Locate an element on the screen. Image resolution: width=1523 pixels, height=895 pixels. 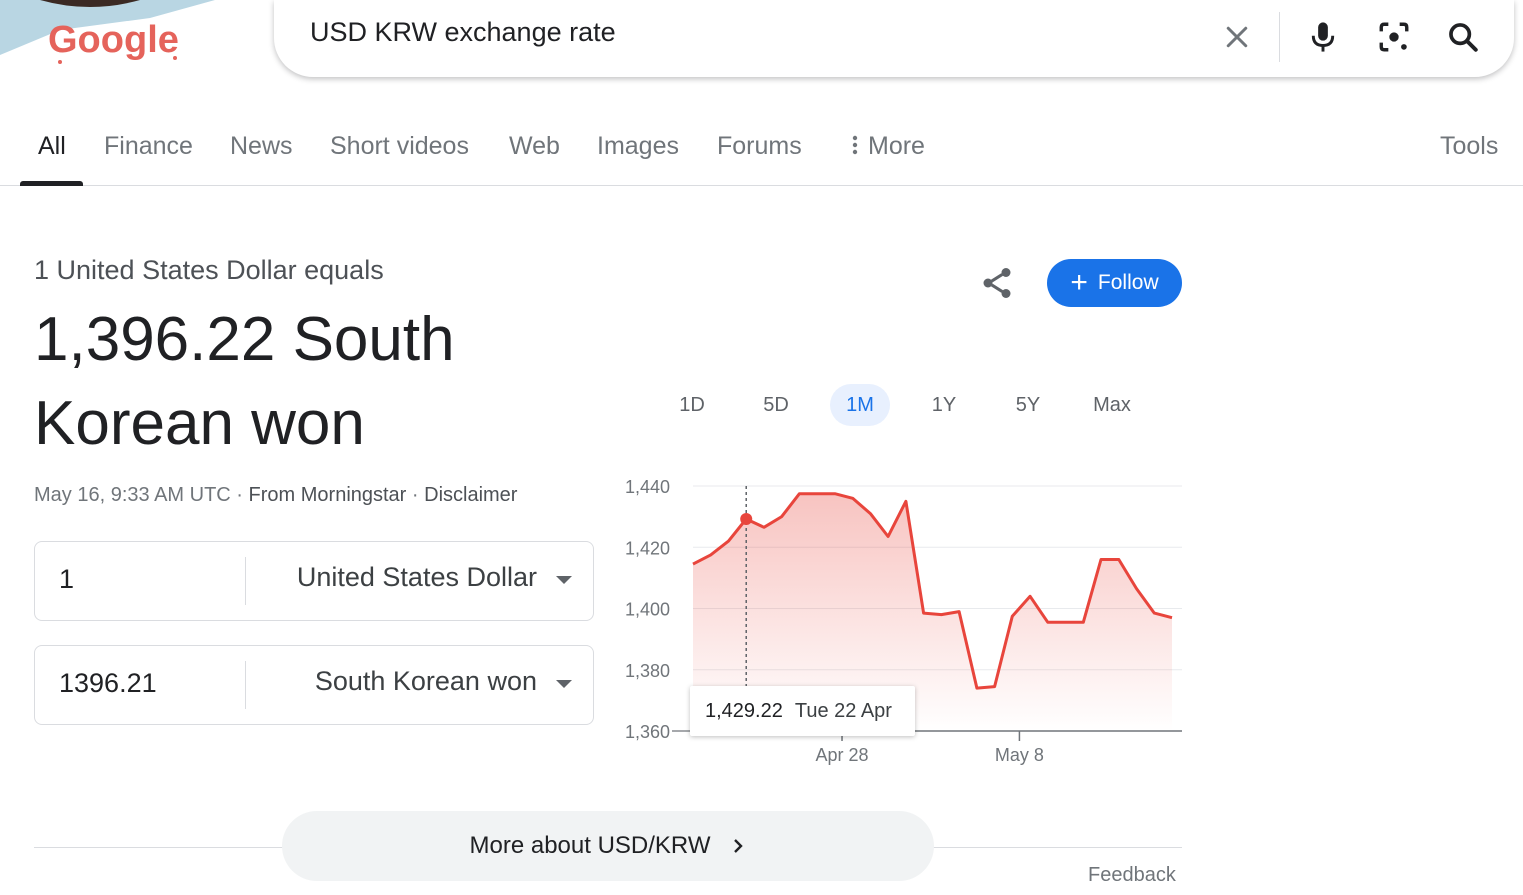
chart-series-line is located at coordinates (932, 591).